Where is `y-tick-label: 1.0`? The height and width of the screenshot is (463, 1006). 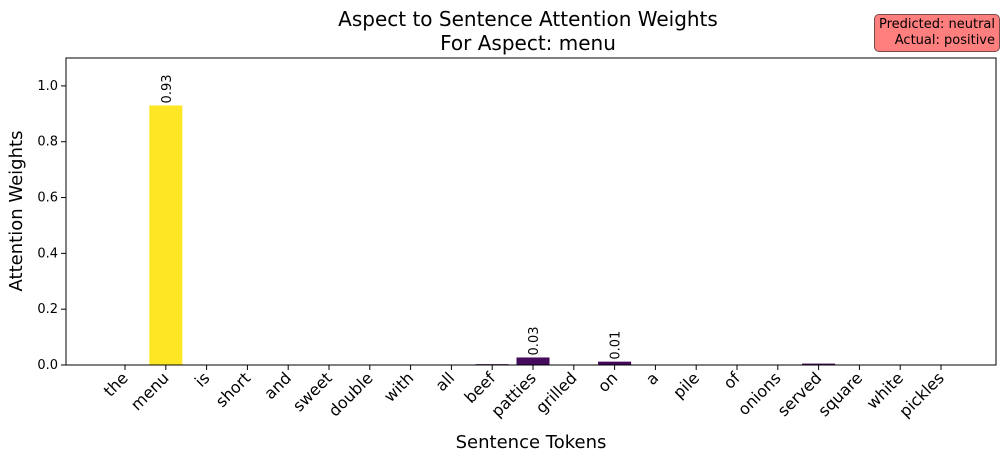 y-tick-label: 1.0 is located at coordinates (47, 86).